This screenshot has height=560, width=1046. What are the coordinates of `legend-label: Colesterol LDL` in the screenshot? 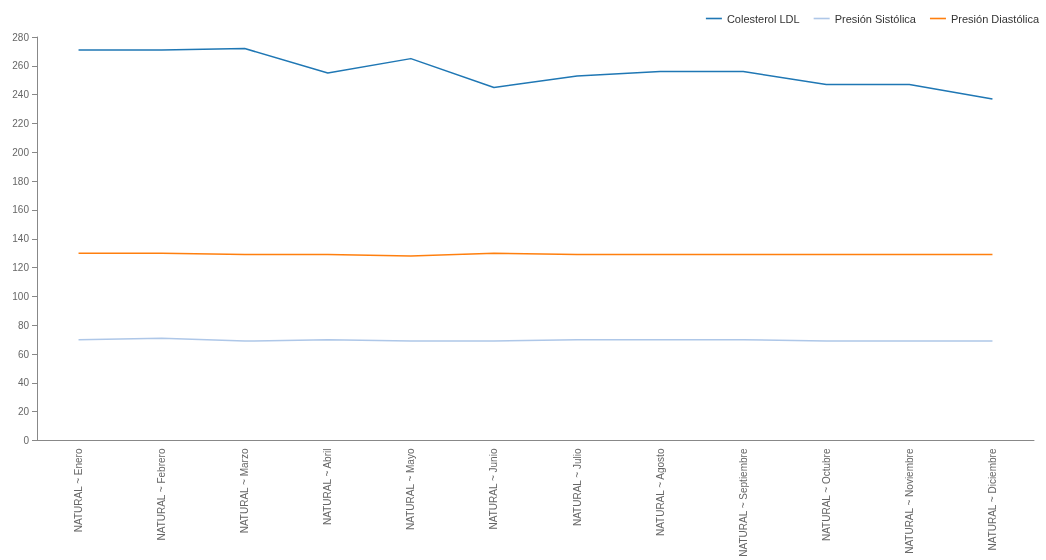 It's located at (763, 18).